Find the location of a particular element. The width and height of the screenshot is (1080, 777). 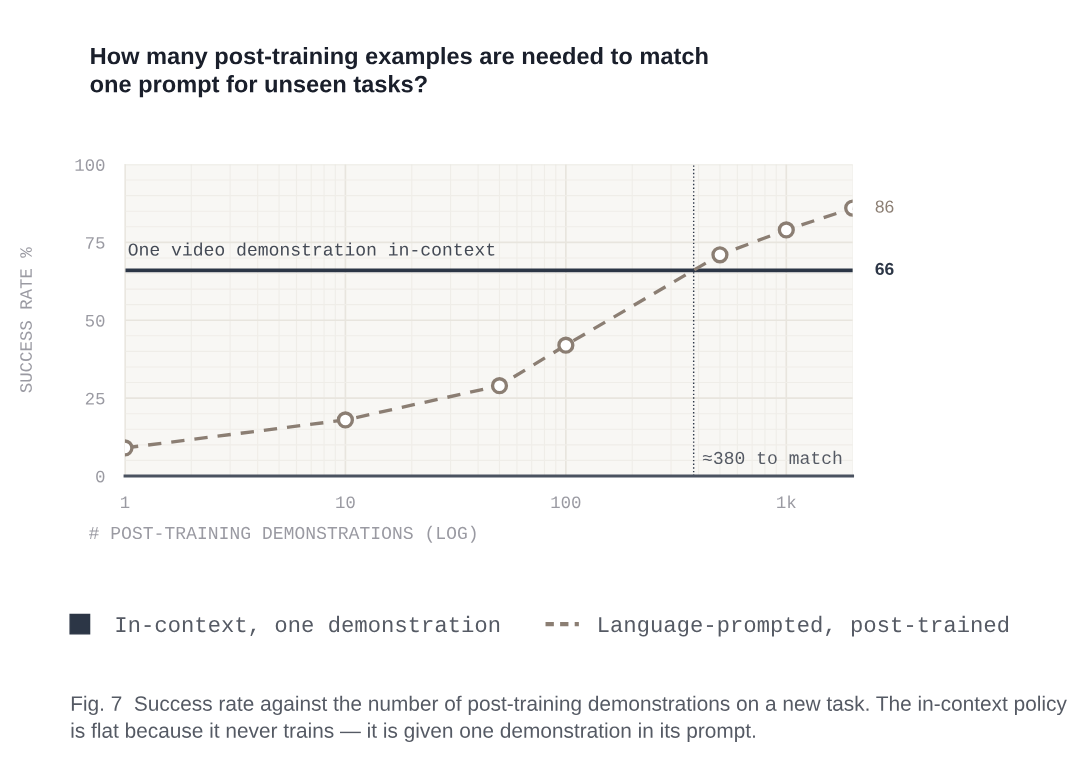

x-tick-label: 10 is located at coordinates (345, 502).